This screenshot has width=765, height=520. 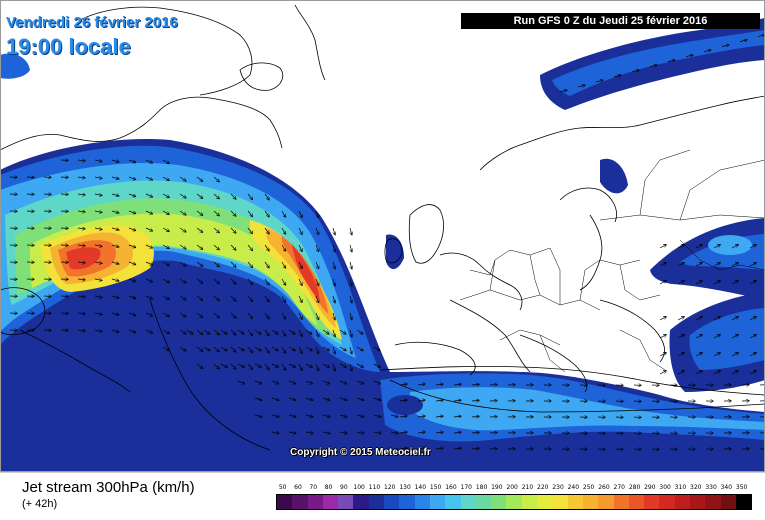 I want to click on scale-tick: 220, so click(x=542, y=487).